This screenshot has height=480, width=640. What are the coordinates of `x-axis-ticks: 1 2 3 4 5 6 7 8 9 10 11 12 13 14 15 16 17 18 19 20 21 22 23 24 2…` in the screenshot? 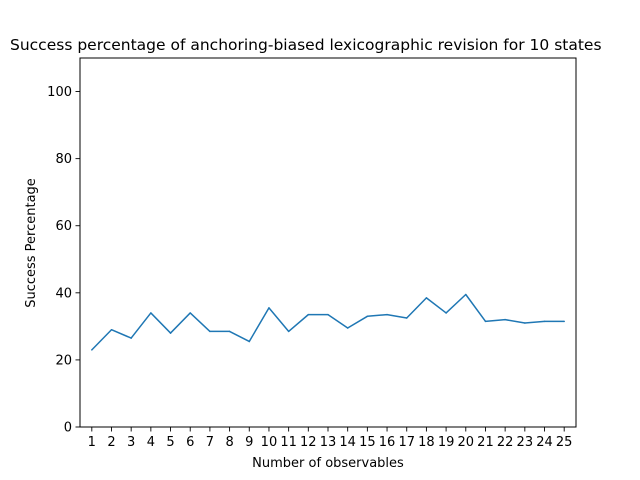 It's located at (330, 438).